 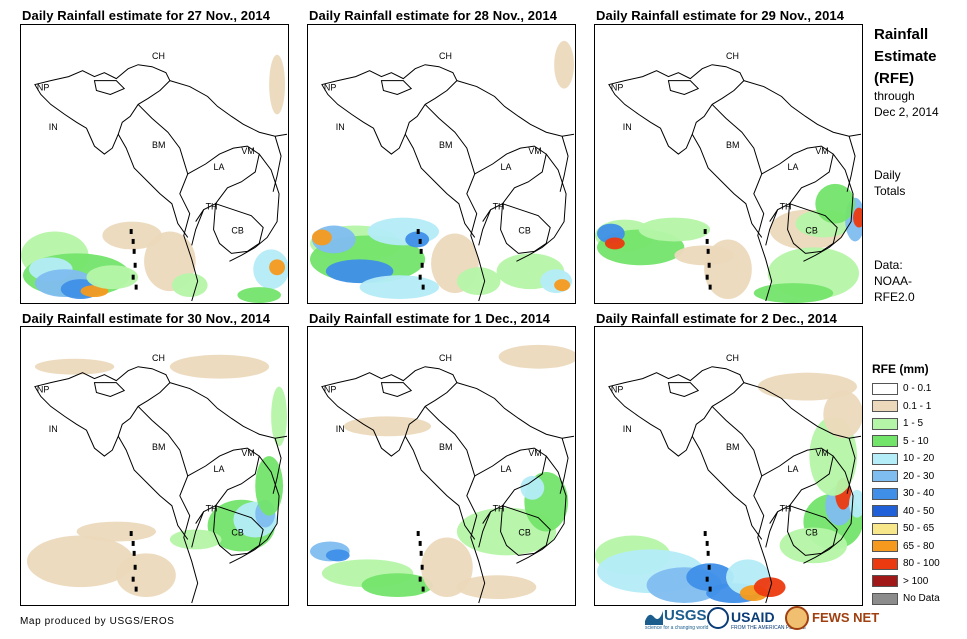 I want to click on sidebar-through-line2: Dec 2, 2014, so click(x=906, y=112).